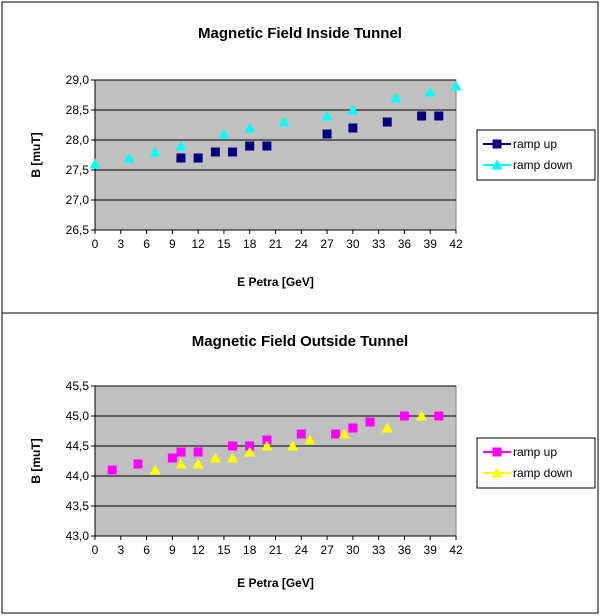  Describe the element at coordinates (431, 244) in the screenshot. I see `x-tick-label: 39` at that location.